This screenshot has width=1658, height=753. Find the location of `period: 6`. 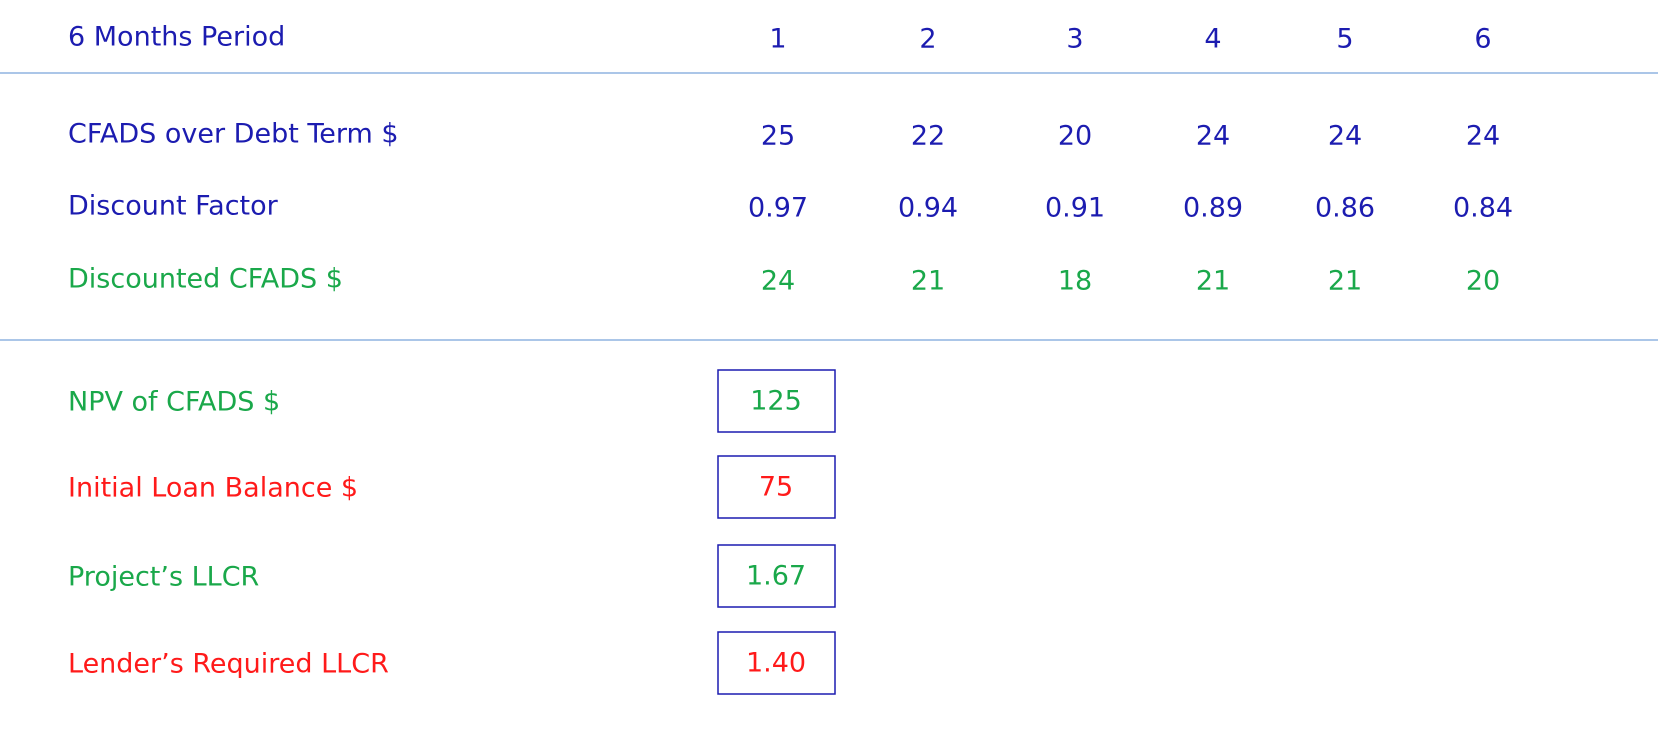

period: 6 is located at coordinates (1482, 39).